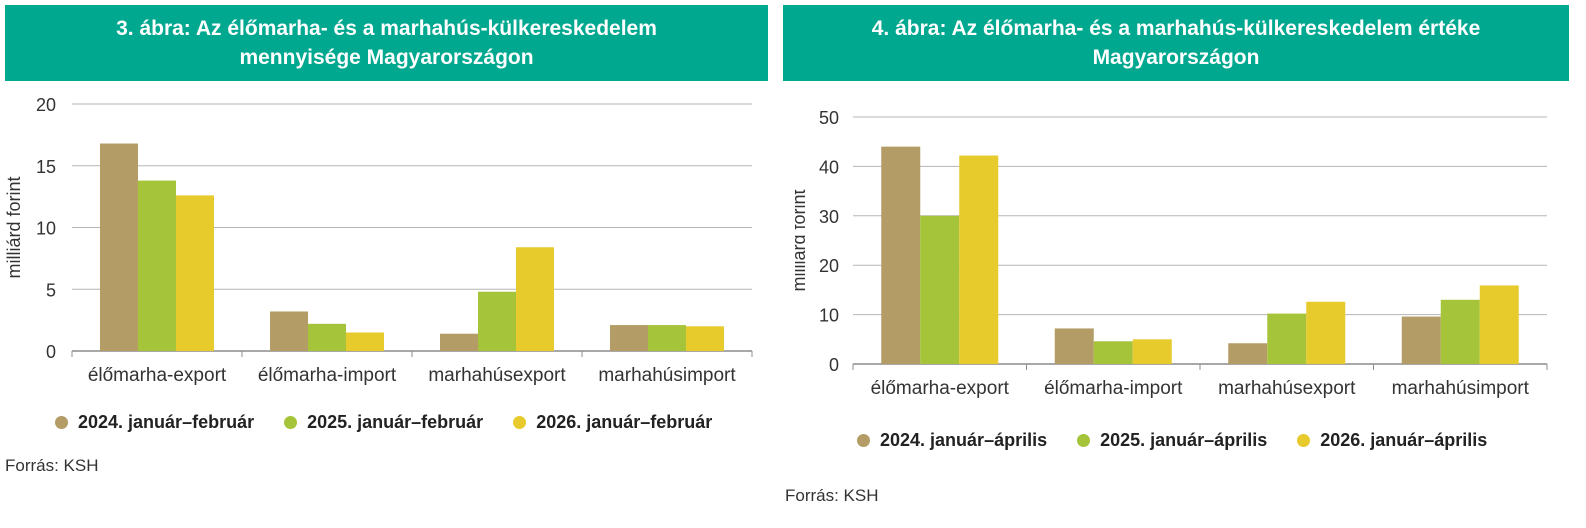 The image size is (1586, 528). I want to click on legend-label: 2025. január–február, so click(395, 422).